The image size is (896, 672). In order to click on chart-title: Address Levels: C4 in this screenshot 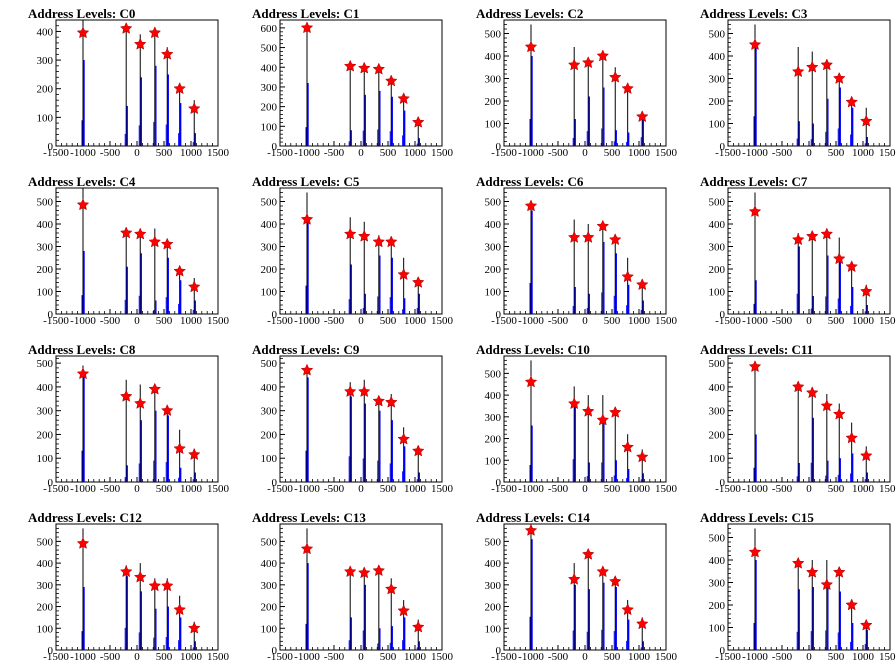, I will do `click(82, 181)`.